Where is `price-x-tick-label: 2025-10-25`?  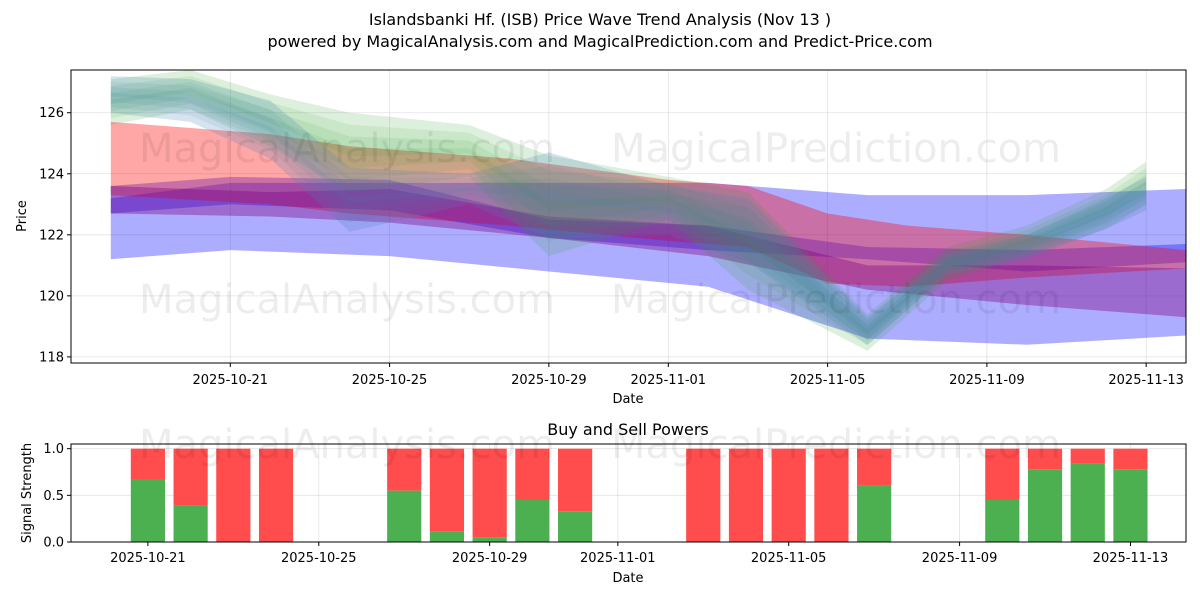 price-x-tick-label: 2025-10-25 is located at coordinates (390, 380).